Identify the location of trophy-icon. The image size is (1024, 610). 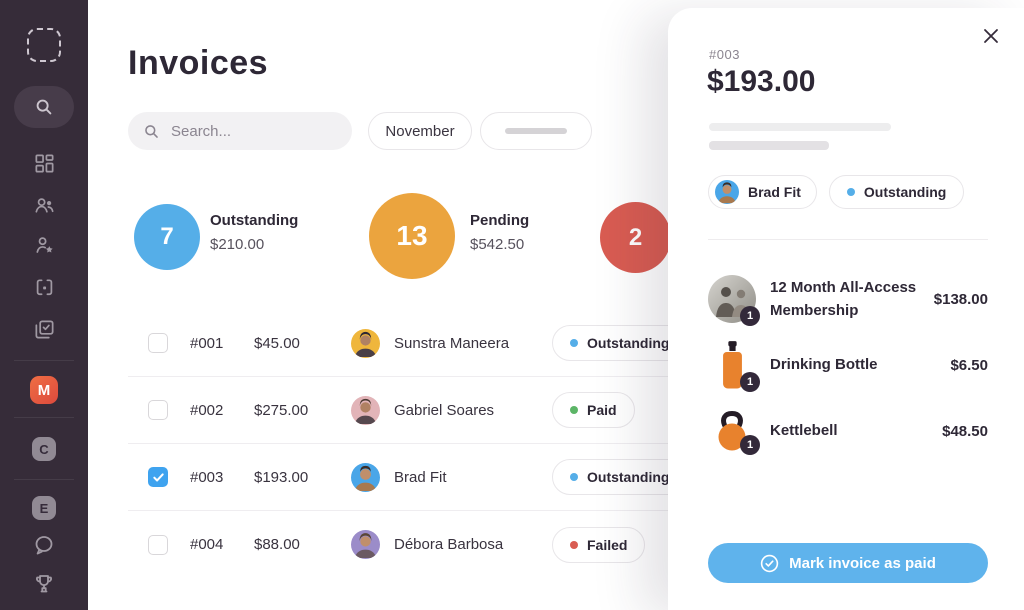
(44, 584).